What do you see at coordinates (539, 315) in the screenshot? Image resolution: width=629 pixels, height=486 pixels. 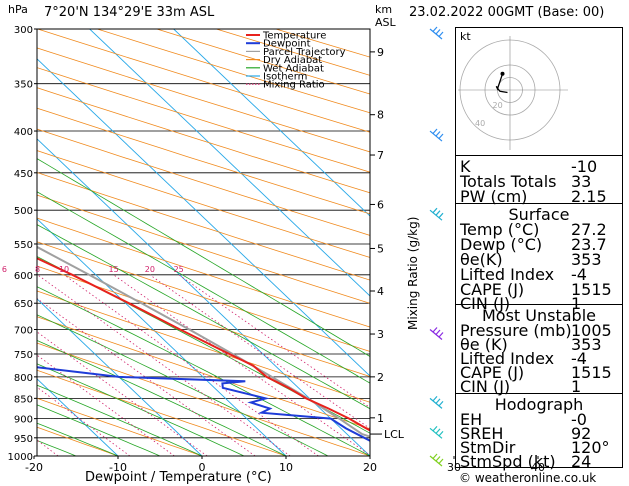 I see `most-unstable-title: Most Unstable` at bounding box center [539, 315].